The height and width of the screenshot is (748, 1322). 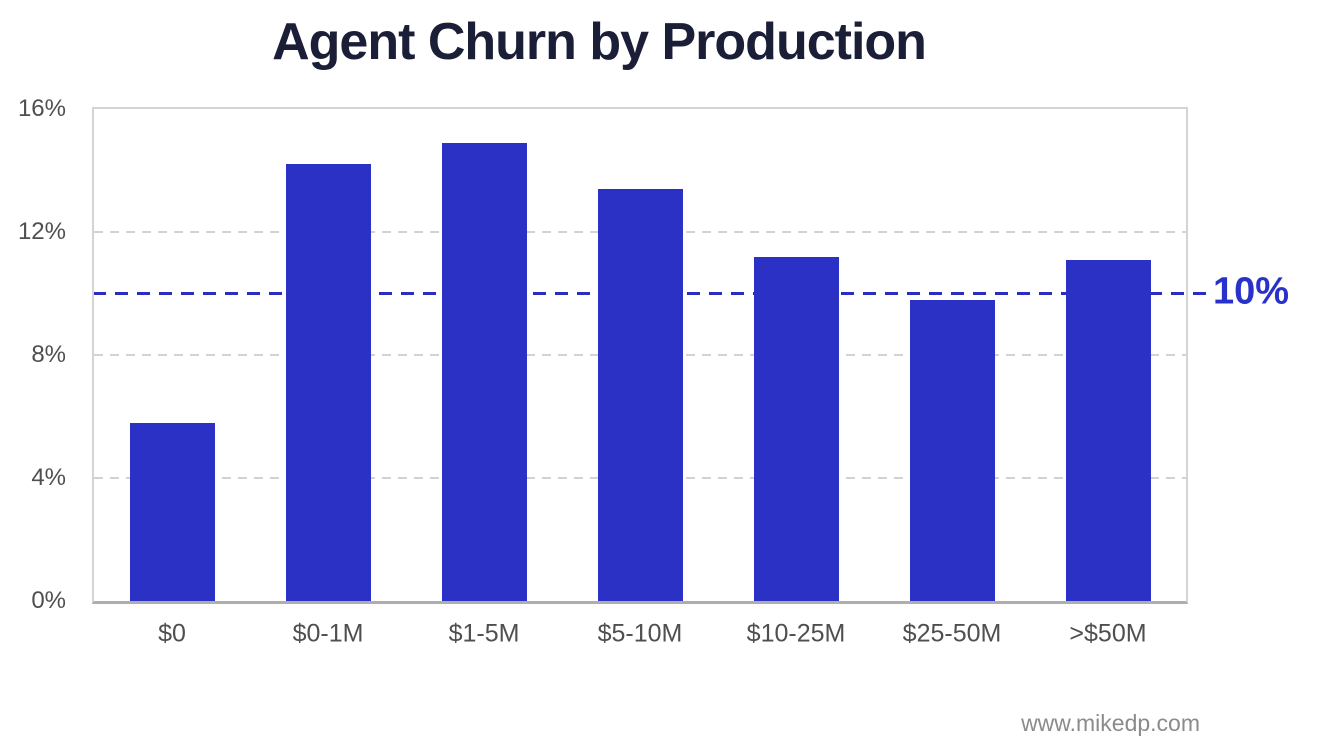 I want to click on bar->$50M, so click(x=1108, y=430).